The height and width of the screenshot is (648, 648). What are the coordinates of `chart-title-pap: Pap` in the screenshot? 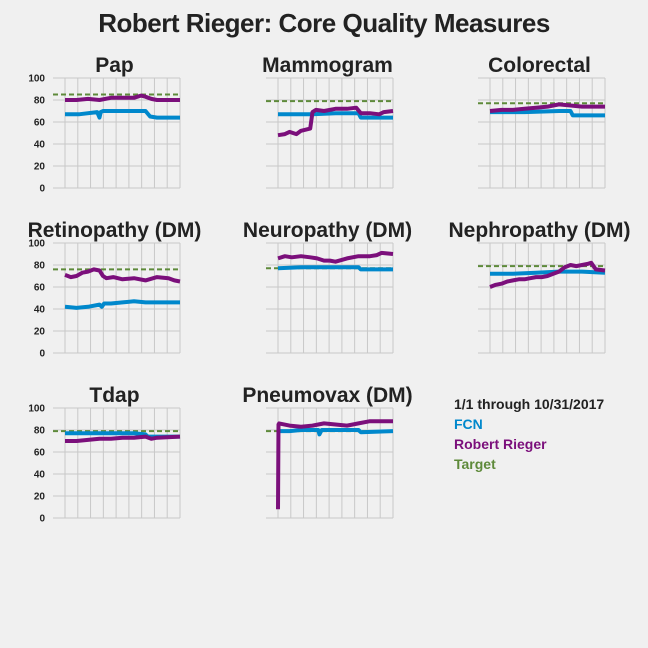 It's located at (114, 65).